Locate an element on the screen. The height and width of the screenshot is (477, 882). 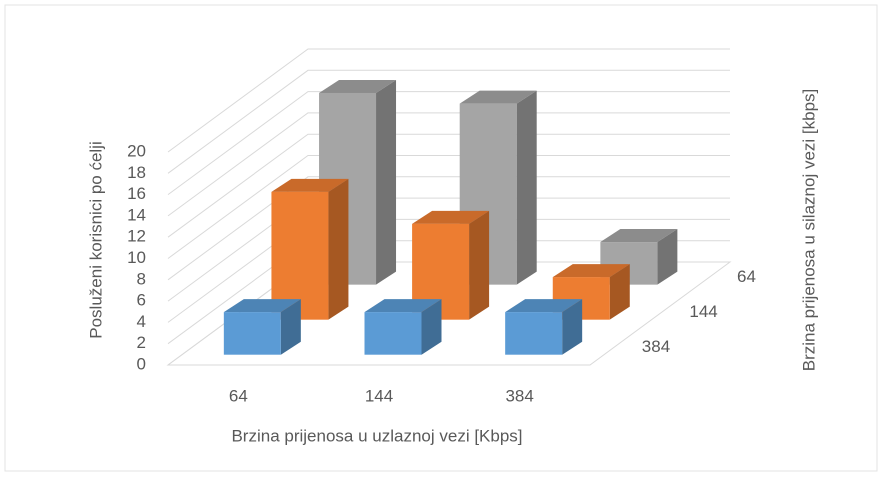
y-tick-label: 18 is located at coordinates (136, 172).